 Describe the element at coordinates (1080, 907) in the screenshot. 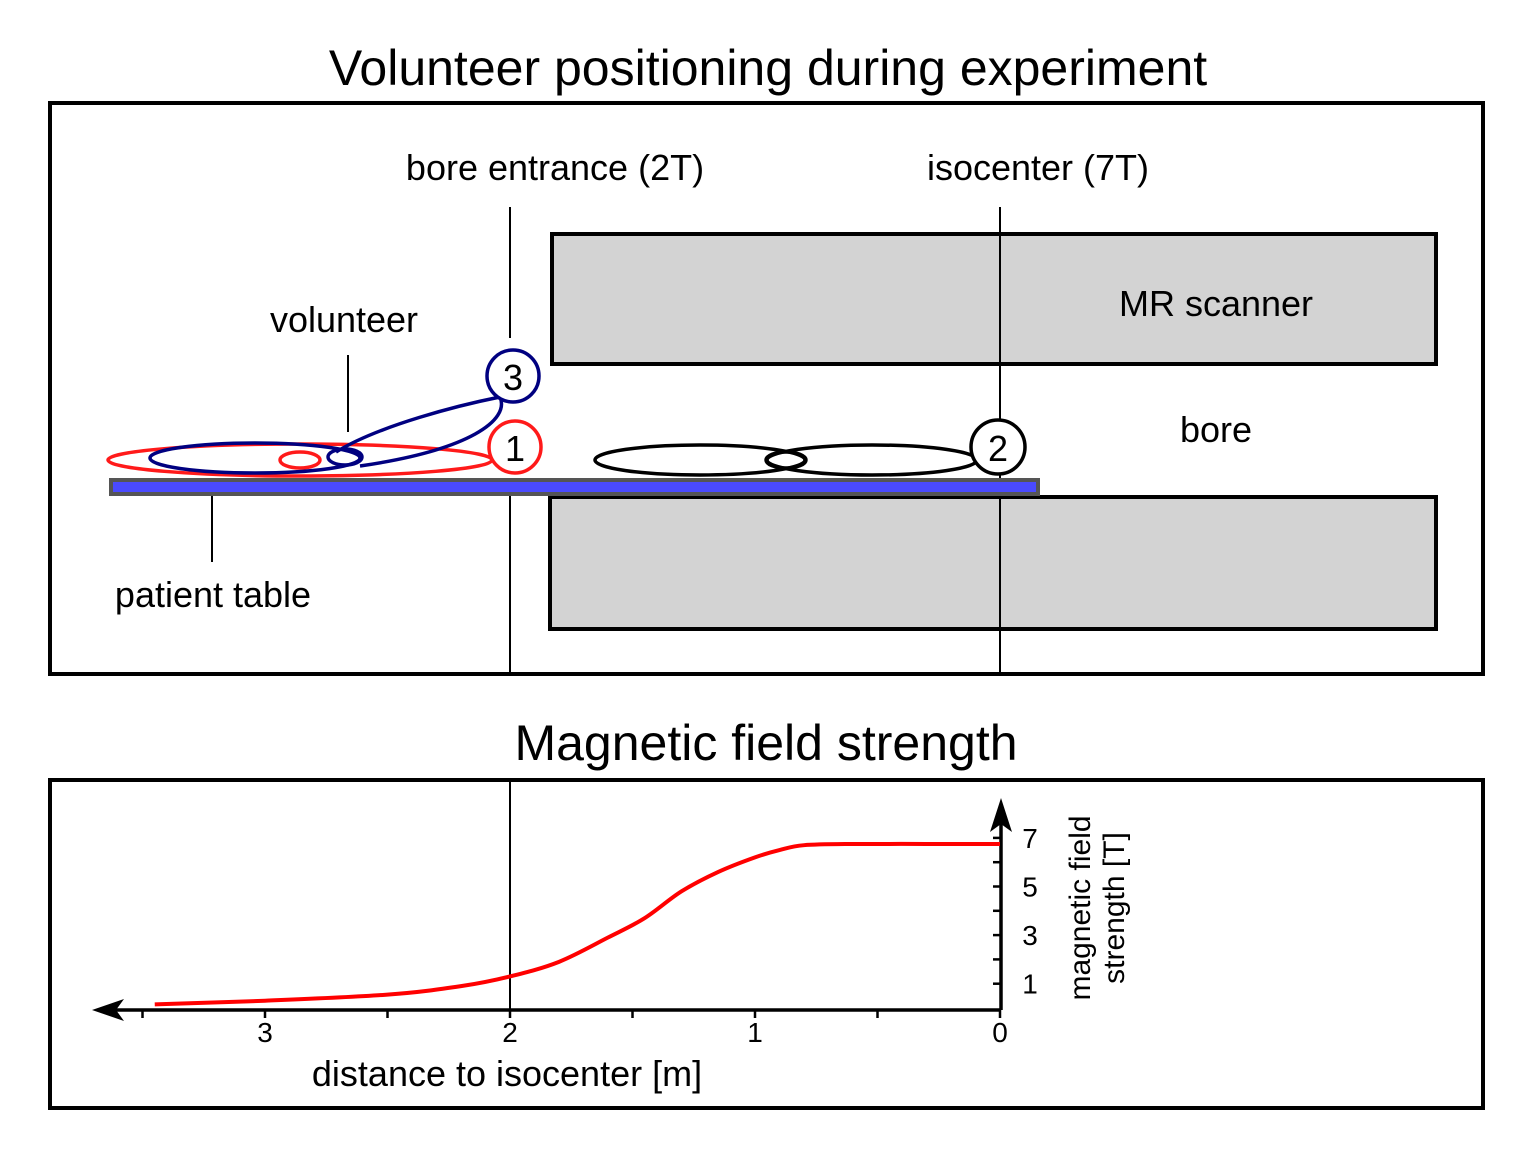

I see `y-axis-label-line-1: magnetic field` at that location.